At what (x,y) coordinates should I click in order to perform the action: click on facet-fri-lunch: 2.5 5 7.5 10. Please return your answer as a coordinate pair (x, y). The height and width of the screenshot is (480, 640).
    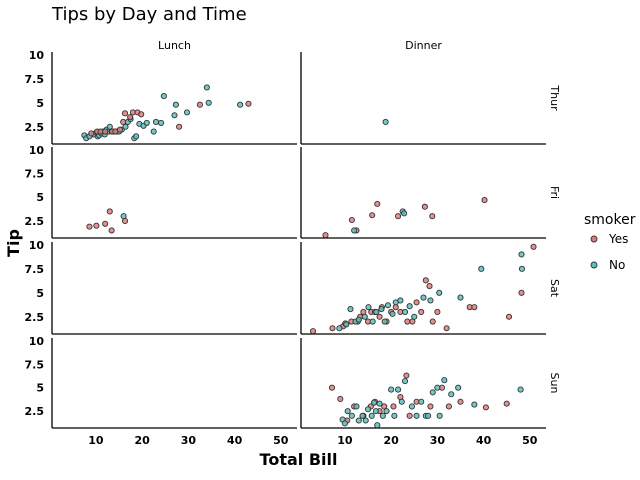
    Looking at the image, I should click on (161, 191).